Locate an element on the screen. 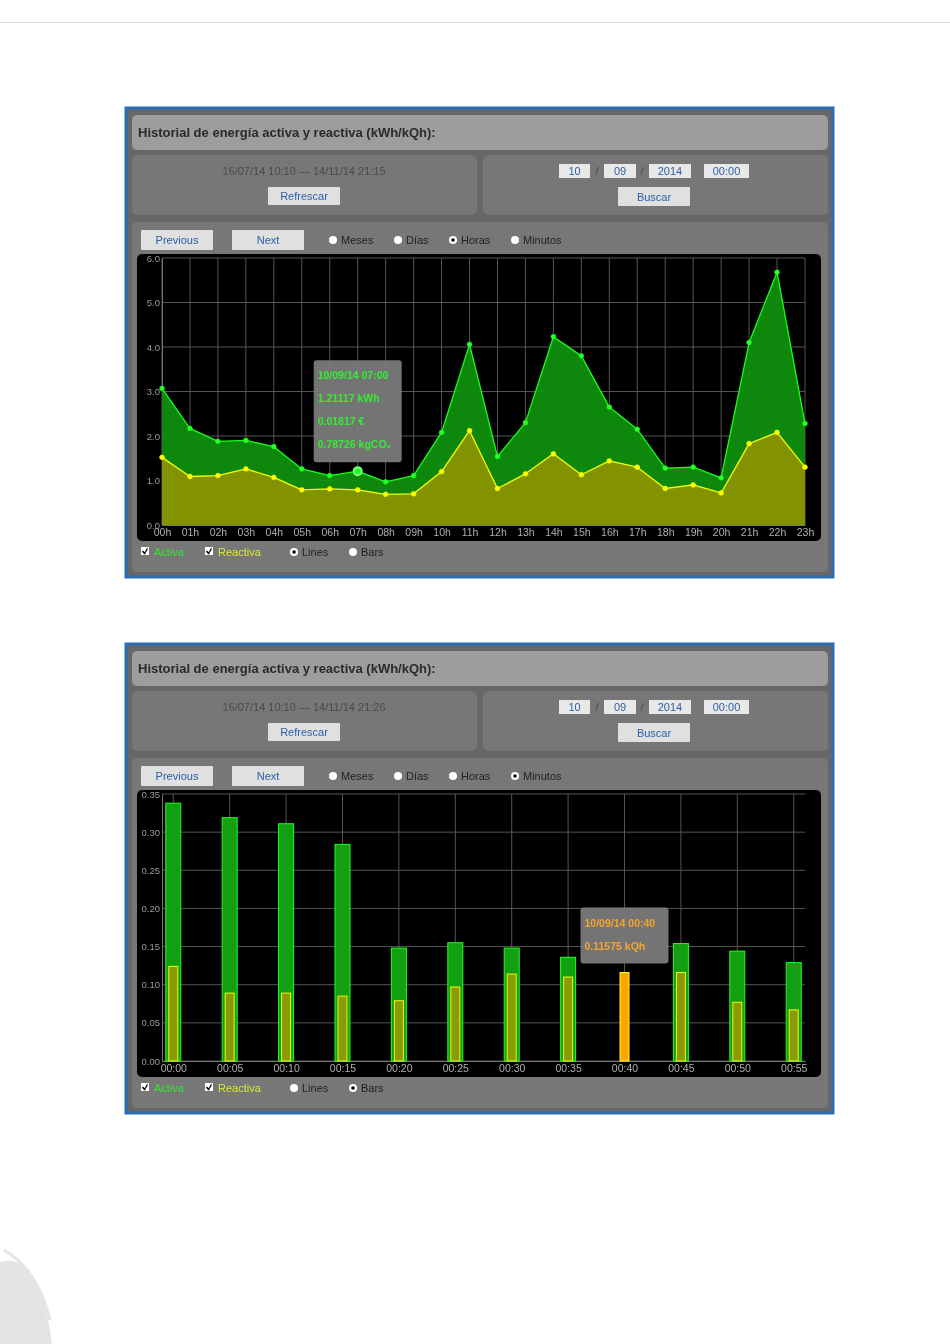  y-tick-label: 4.0 is located at coordinates (153, 347).